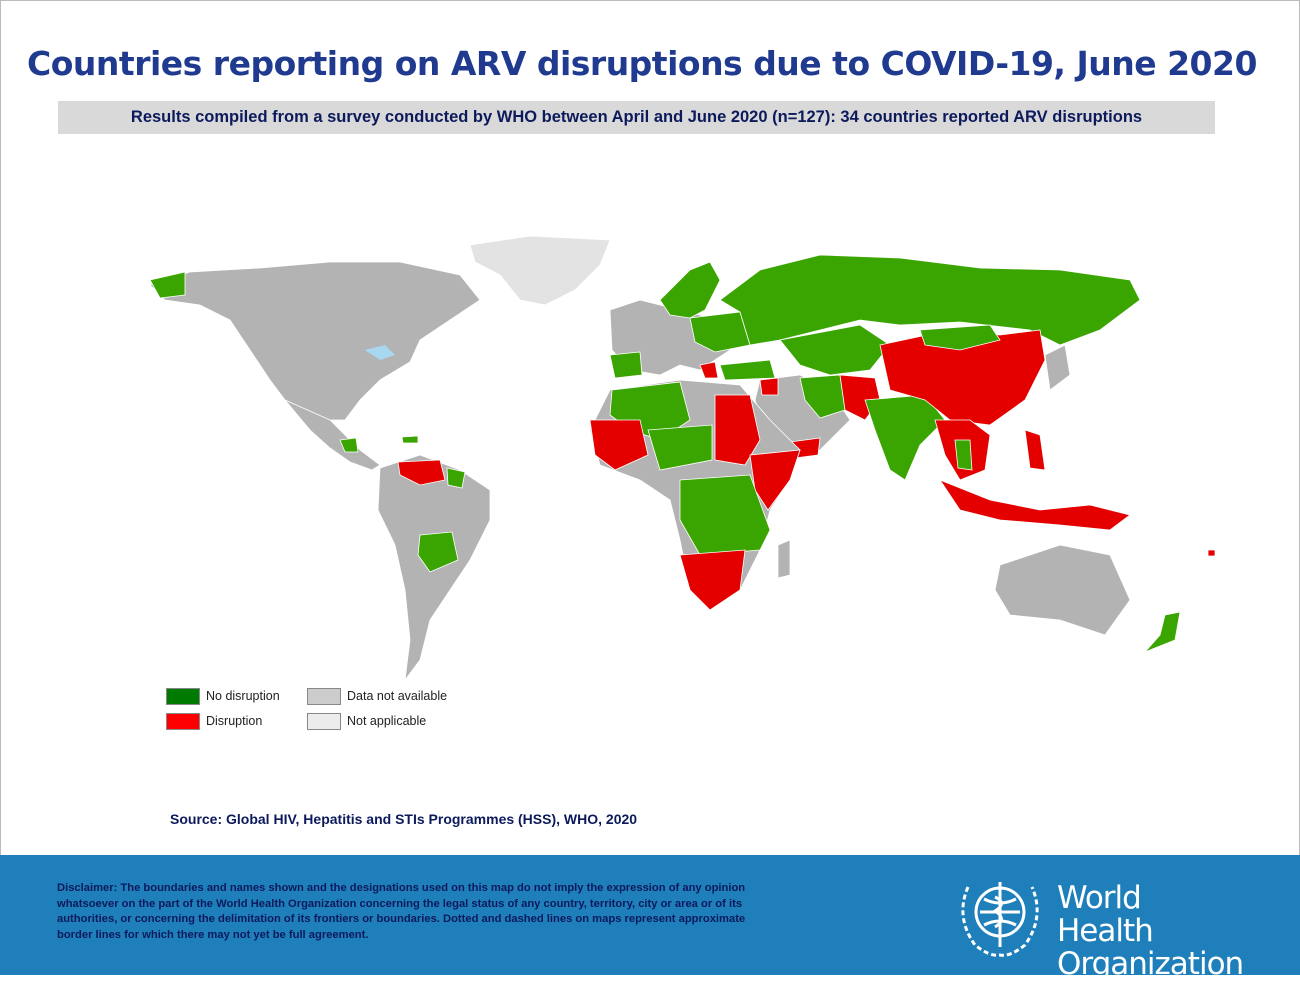  I want to click on legend-label: Disruption, so click(234, 720).